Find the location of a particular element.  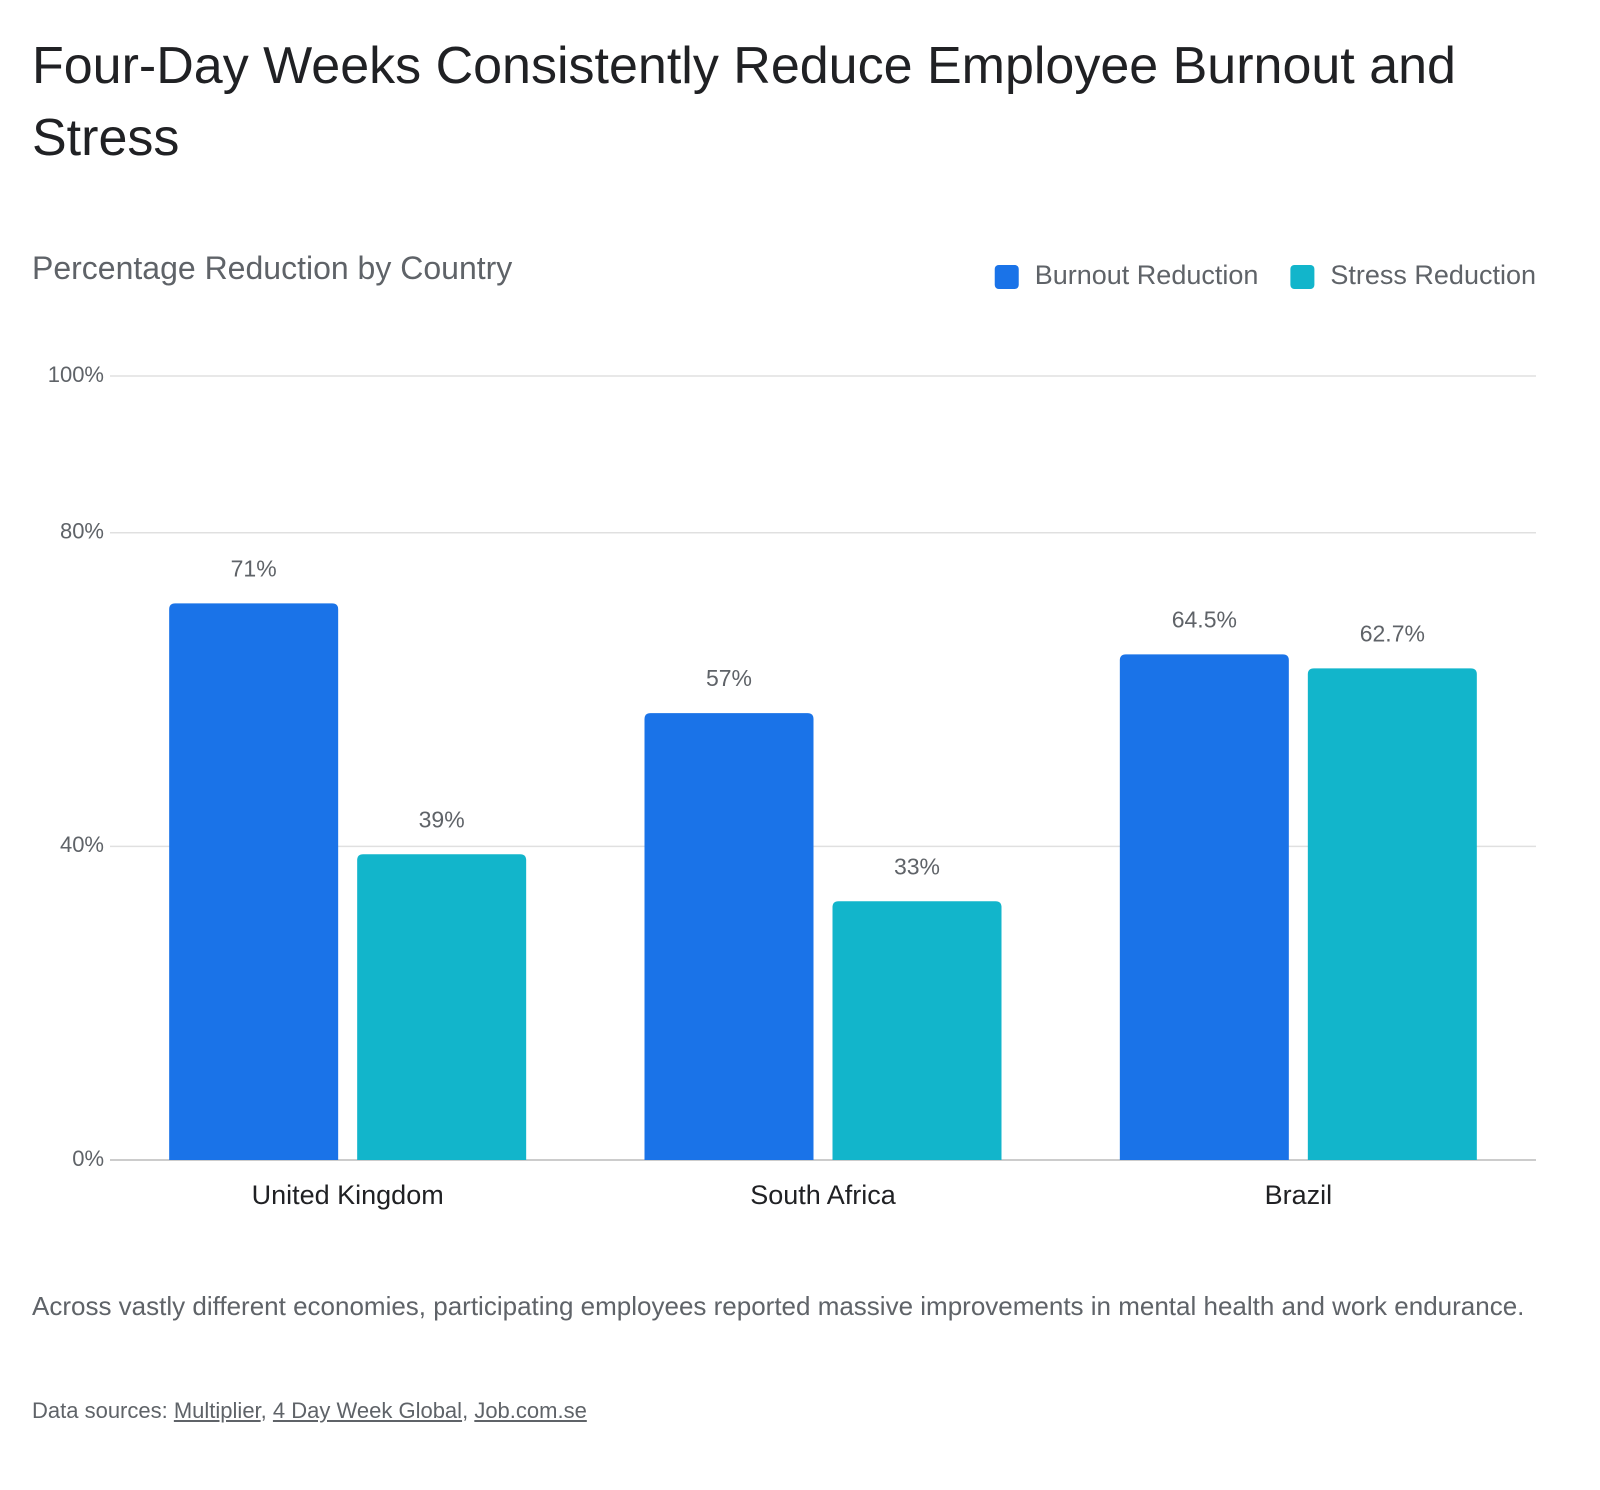

source-link: Job.com.se is located at coordinates (530, 1410).